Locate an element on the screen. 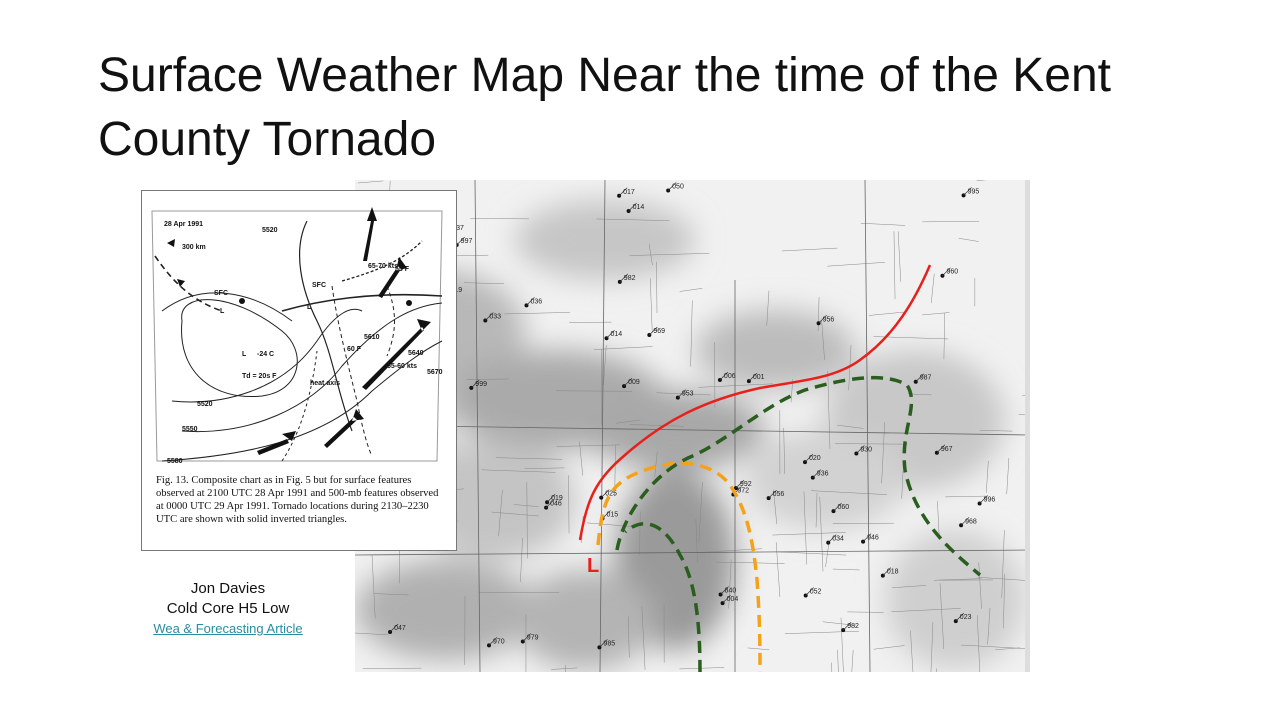  trough-axis is located at coordinates (325, 326).